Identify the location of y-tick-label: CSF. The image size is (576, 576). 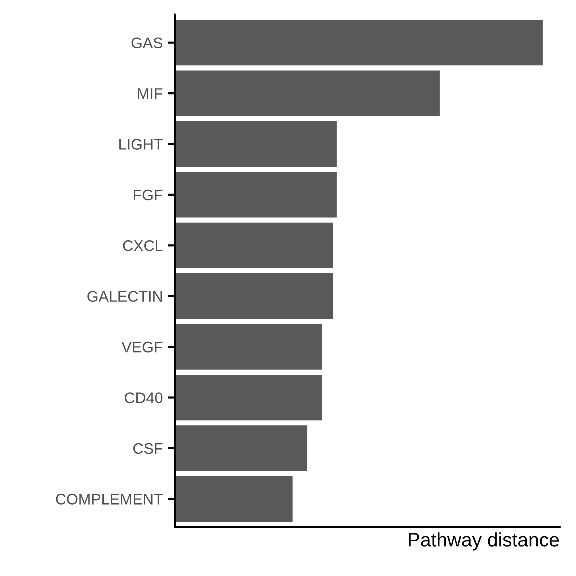
(148, 448).